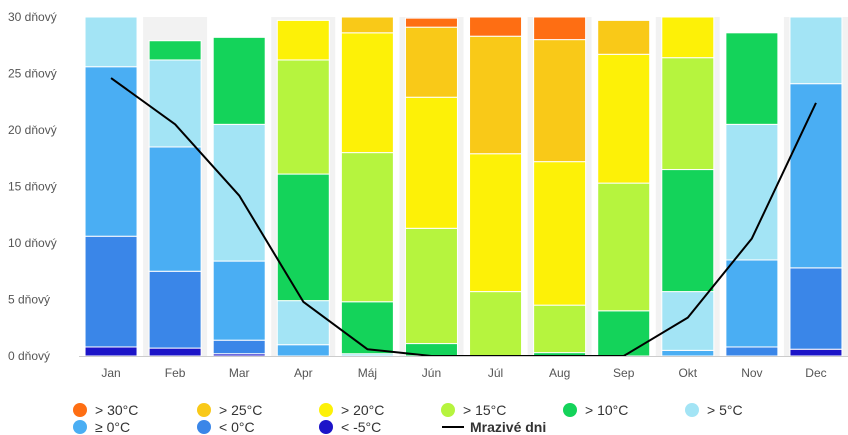 Image resolution: width=848 pixels, height=435 pixels. Describe the element at coordinates (175, 373) in the screenshot. I see `x-tick-label: Feb` at that location.